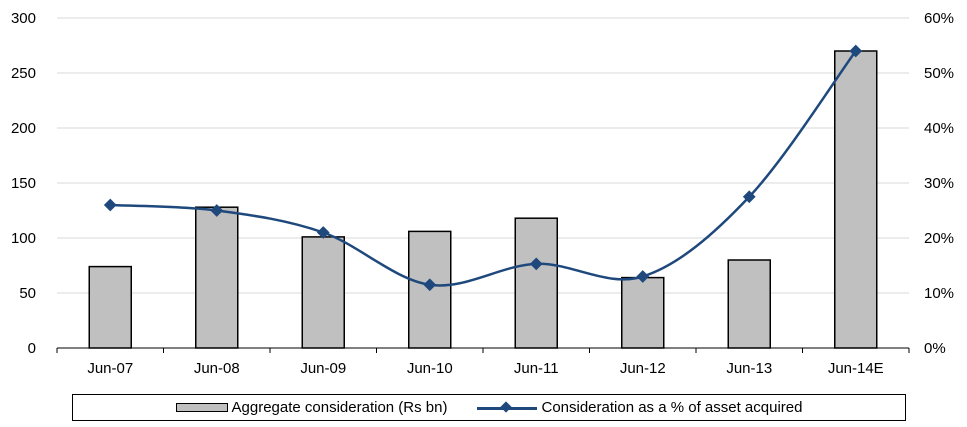 Image resolution: width=967 pixels, height=427 pixels. I want to click on legend-item-line: Consideration as a % of asset acquired, so click(639, 407).